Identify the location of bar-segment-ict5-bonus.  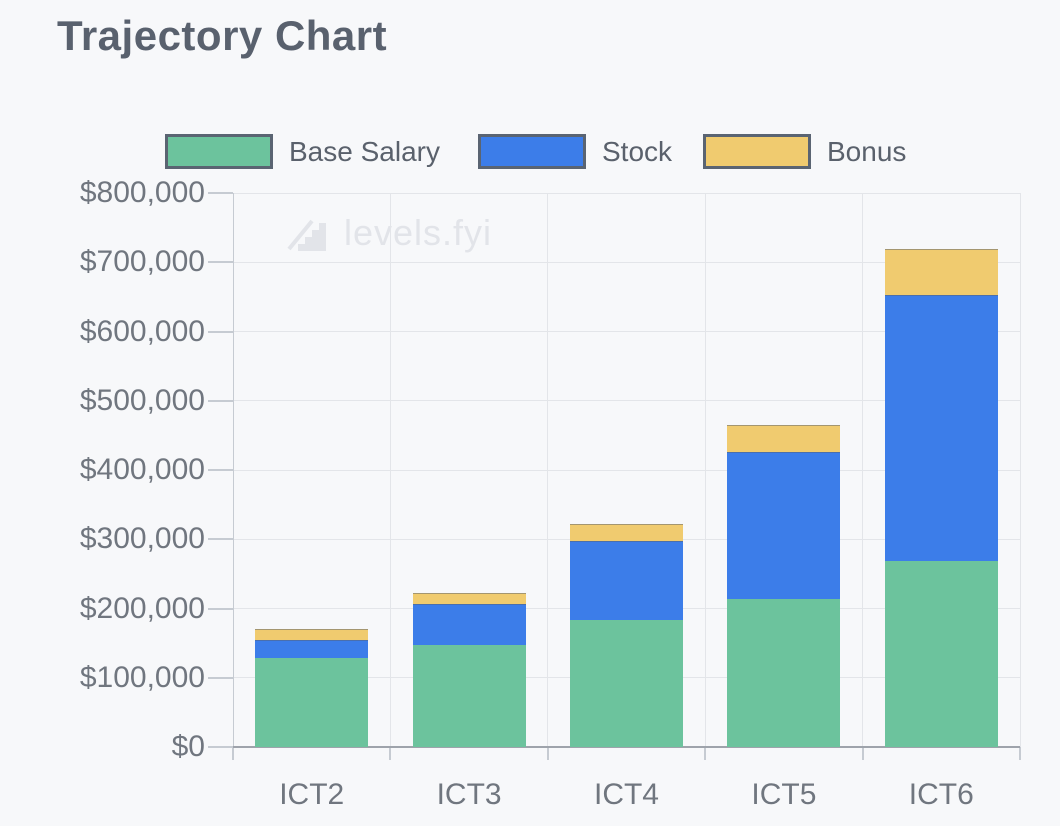
(784, 438).